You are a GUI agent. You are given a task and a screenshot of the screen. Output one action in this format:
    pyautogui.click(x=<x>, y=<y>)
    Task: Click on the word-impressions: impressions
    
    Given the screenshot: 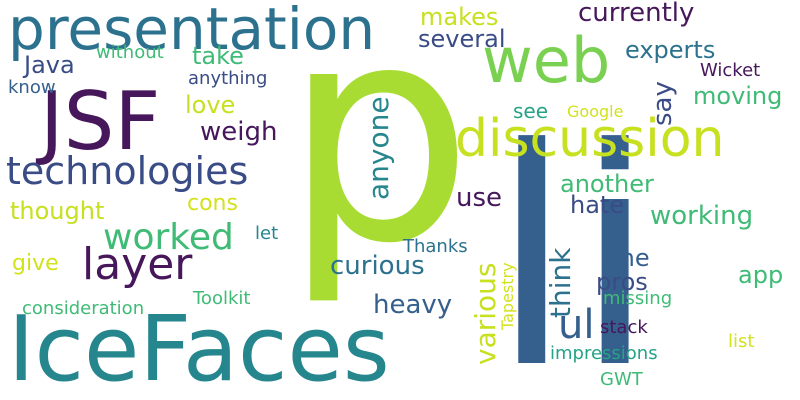 What is the action you would take?
    pyautogui.click(x=604, y=353)
    